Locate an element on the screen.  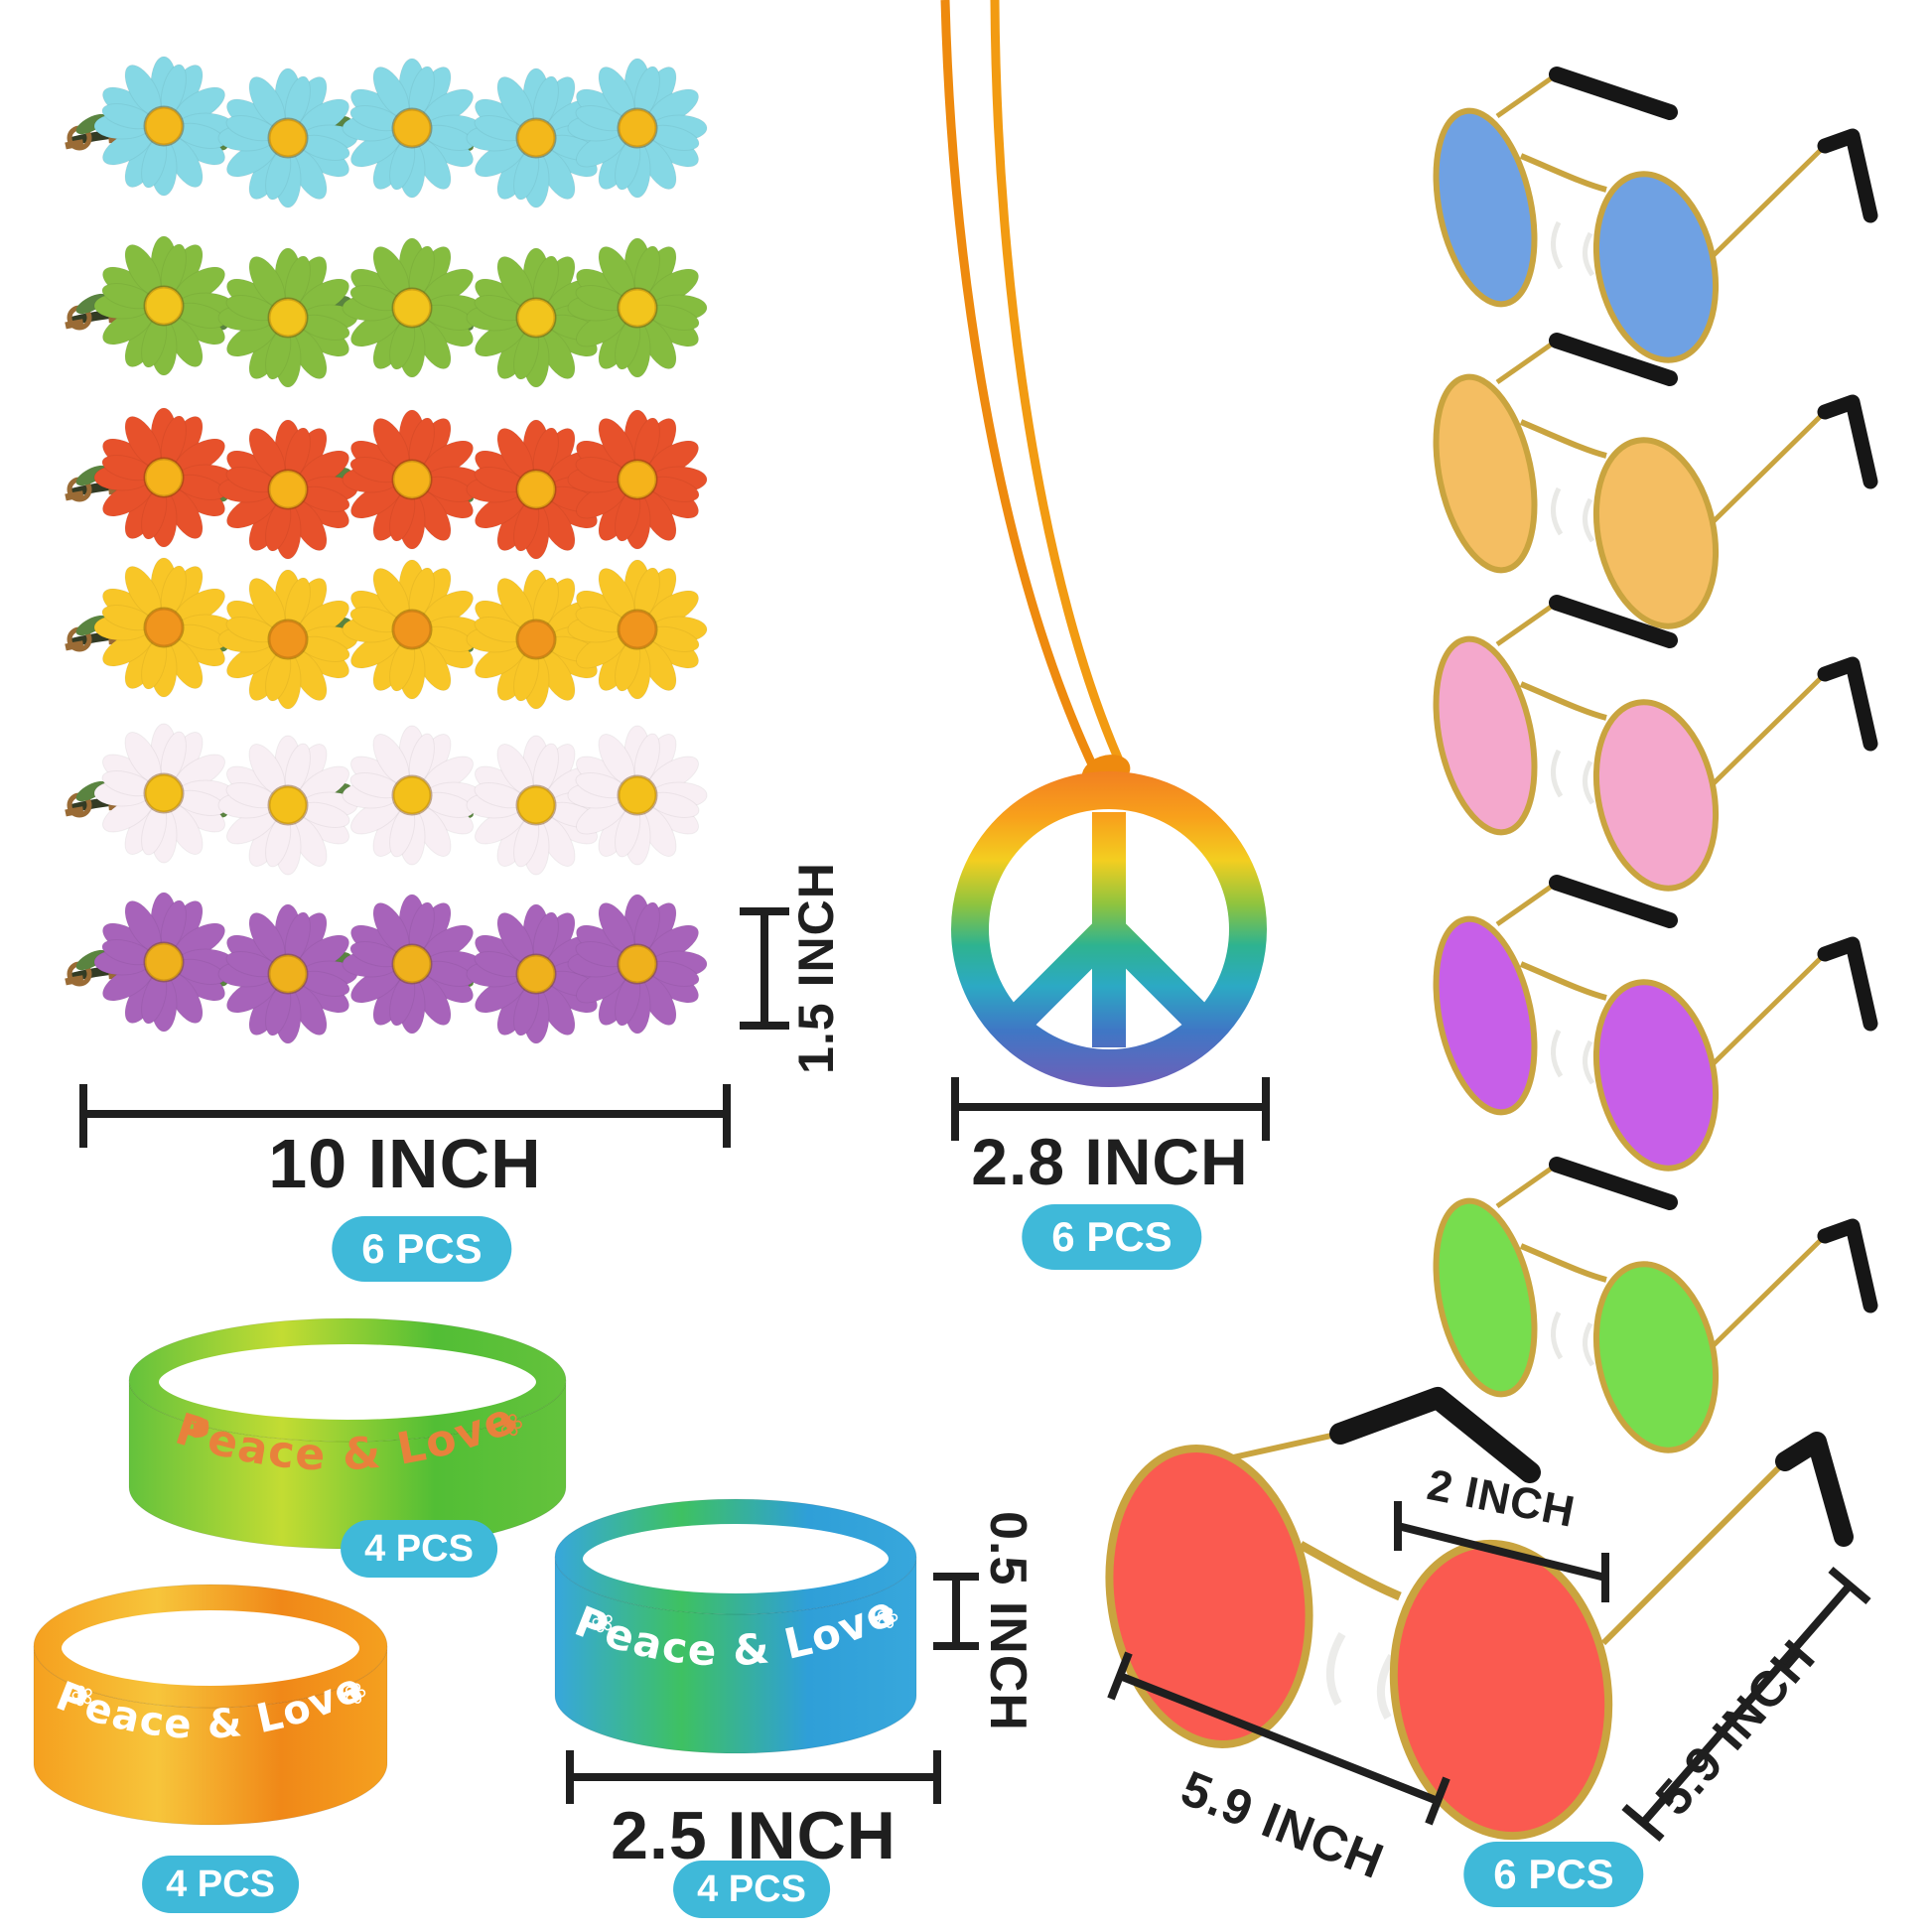
wristband-height-label: 0.5 INCH is located at coordinates (1008, 1621).